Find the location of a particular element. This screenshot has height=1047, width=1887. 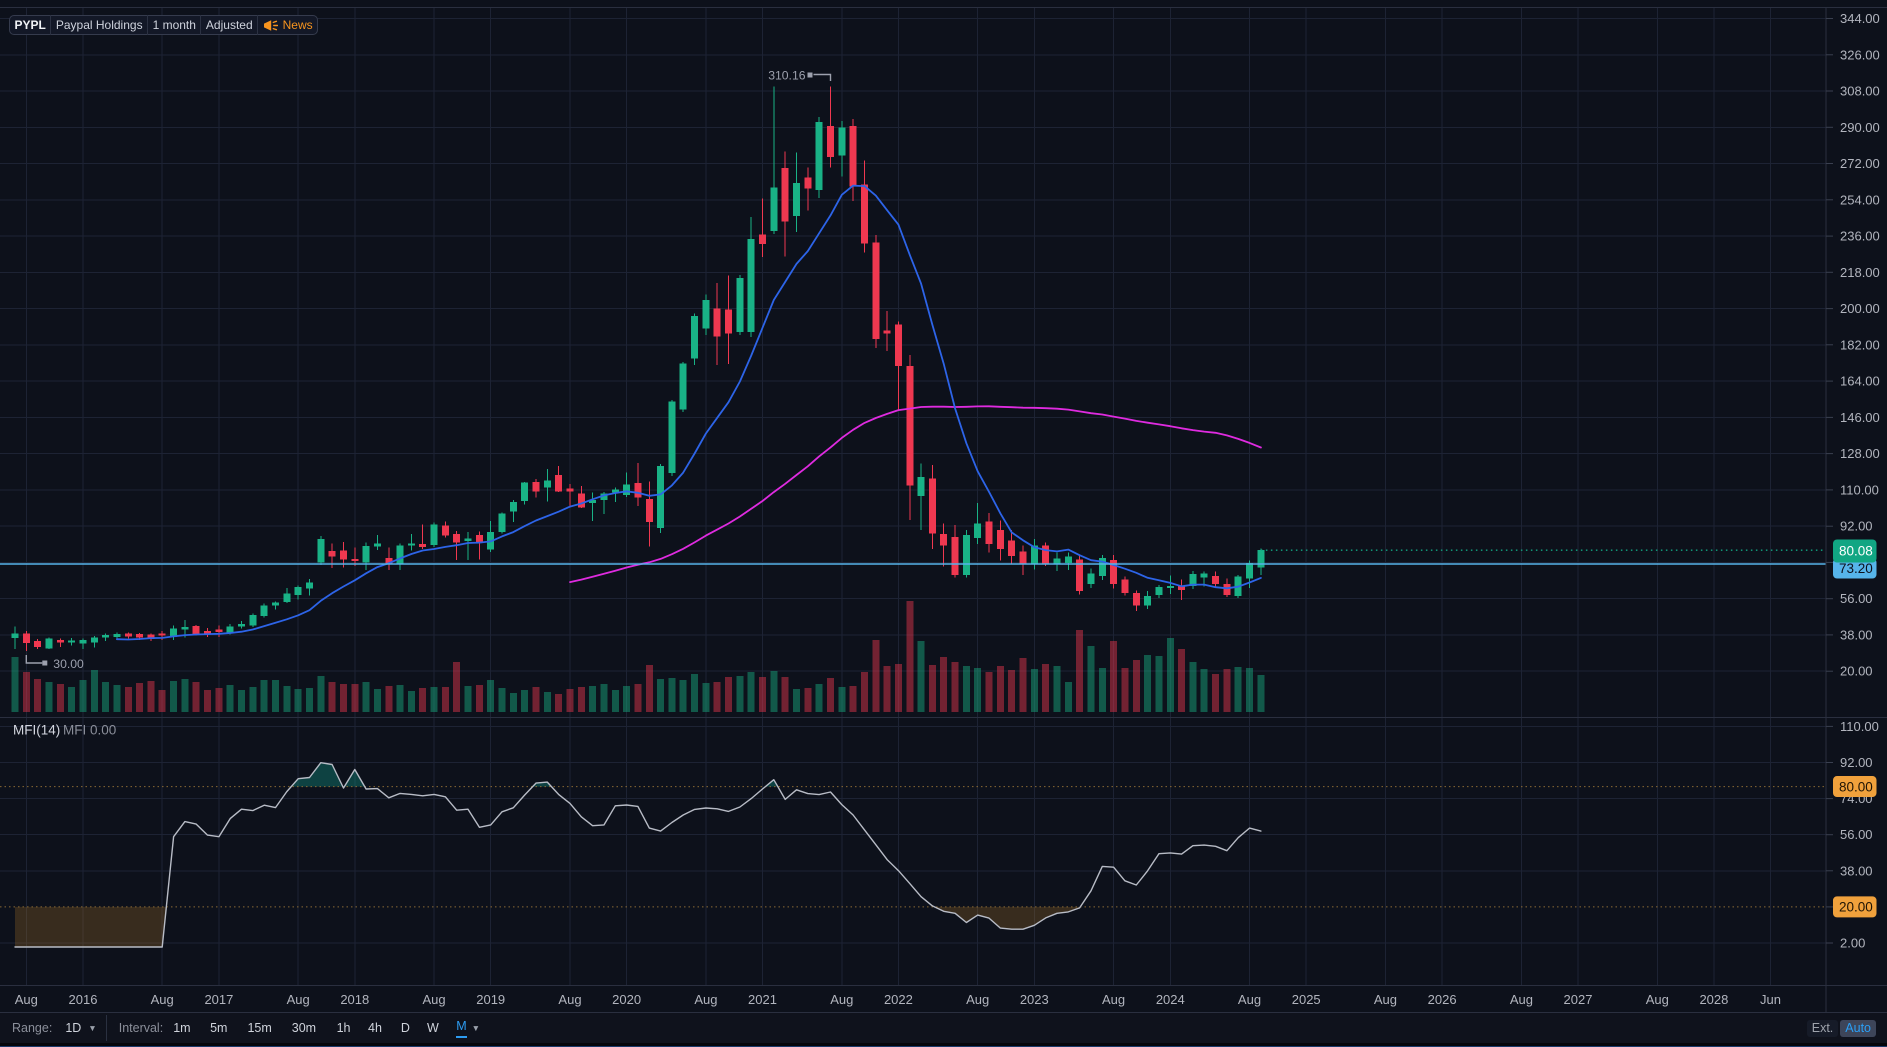

svg-text: 128.00 is located at coordinates (1860, 453).